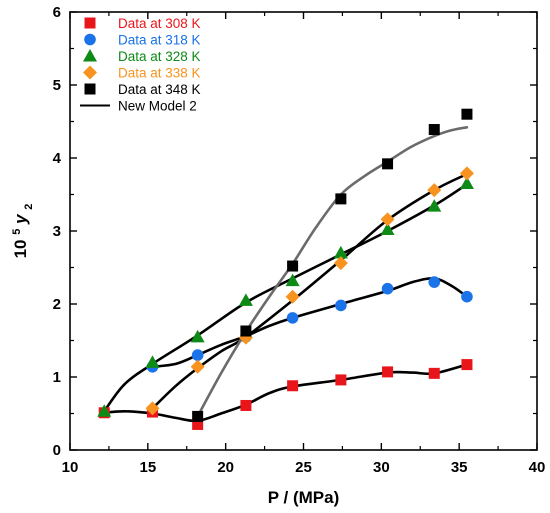 The height and width of the screenshot is (513, 550). Describe the element at coordinates (20, 249) in the screenshot. I see `y-axis-title-prefix: 10` at that location.